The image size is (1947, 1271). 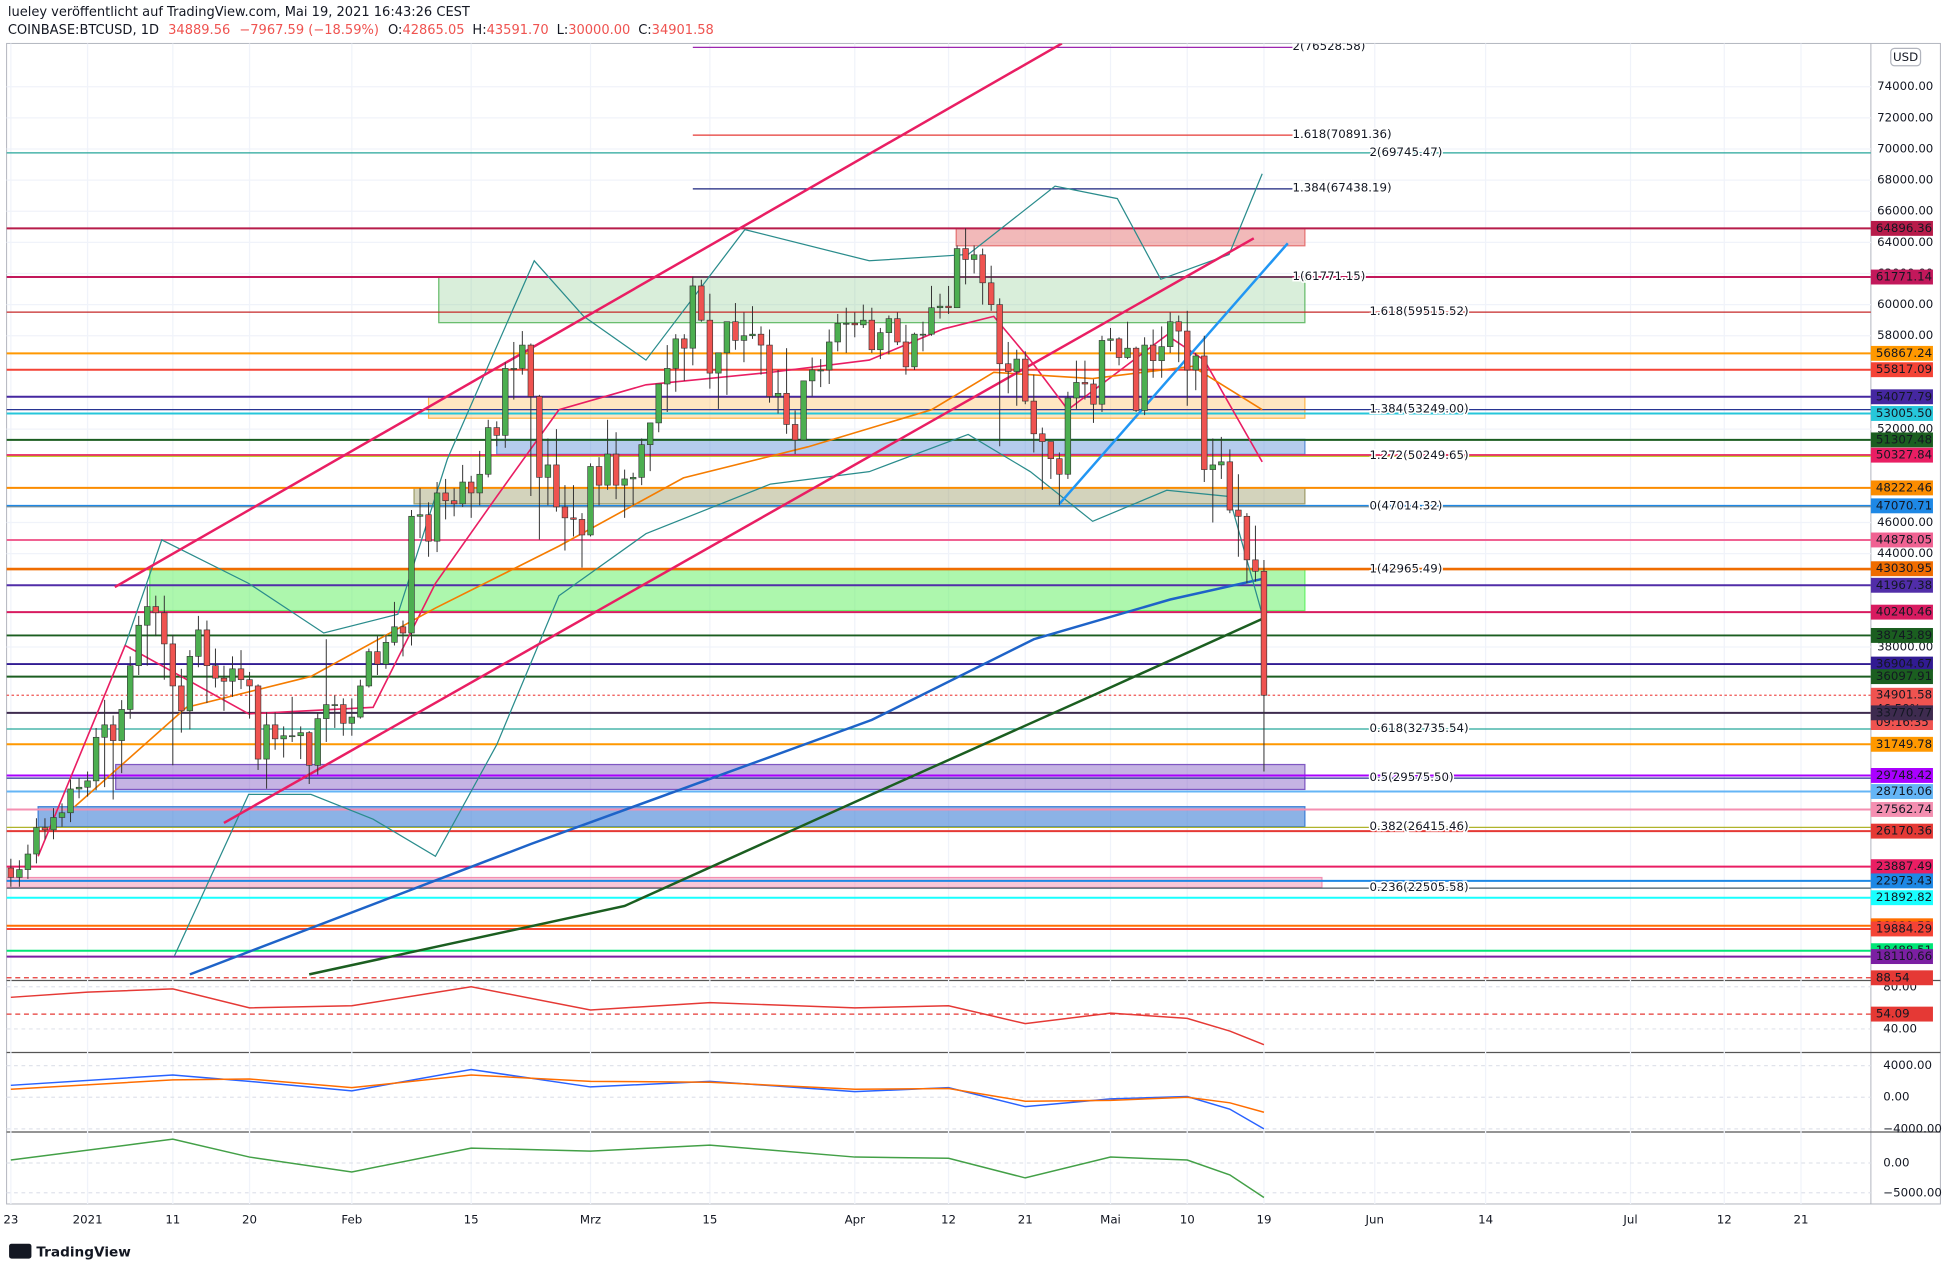 I want to click on level-label: 40240.46, so click(x=1904, y=612).